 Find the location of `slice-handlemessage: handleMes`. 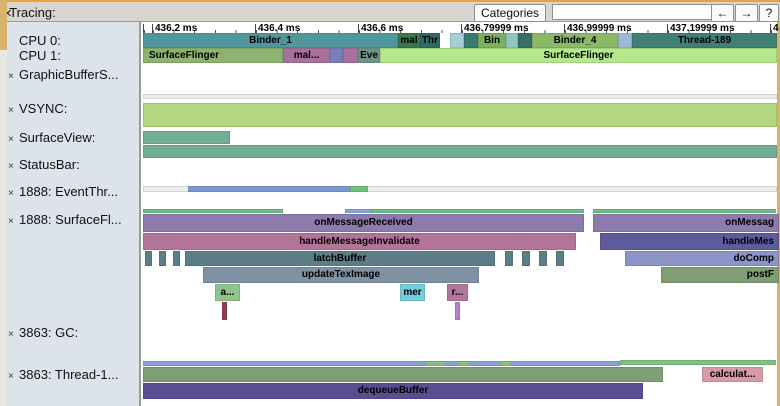

slice-handlemessage: handleMes is located at coordinates (689, 241).